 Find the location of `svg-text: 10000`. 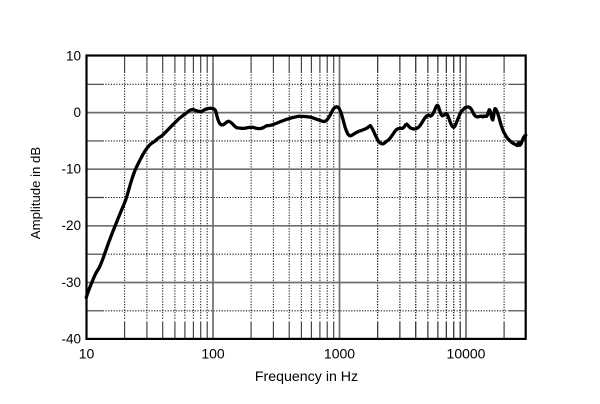

svg-text: 10000 is located at coordinates (466, 353).